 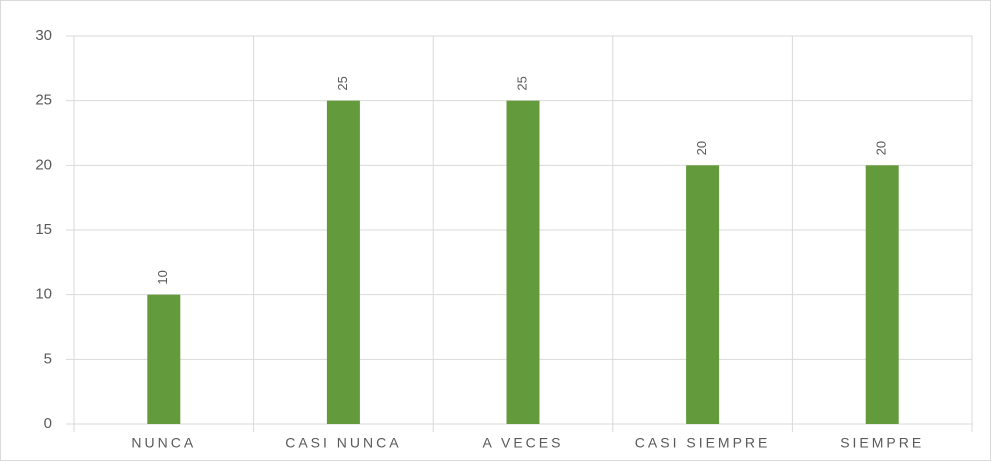 What do you see at coordinates (523, 443) in the screenshot?
I see `x-tick-label: A VECES` at bounding box center [523, 443].